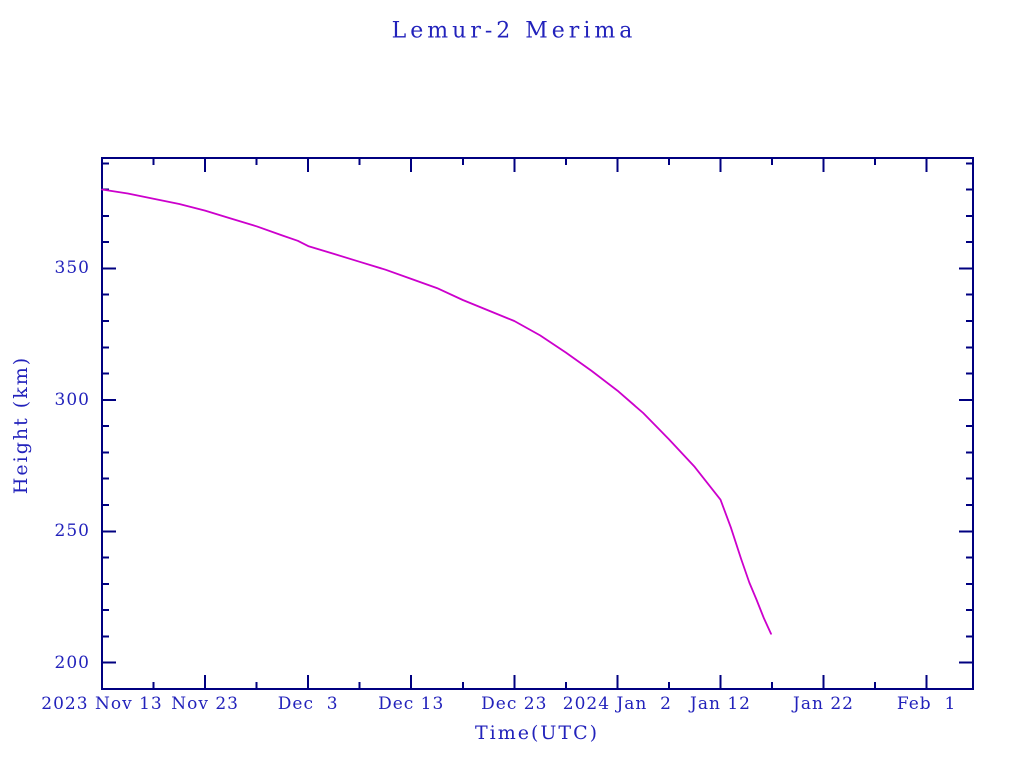 The image size is (1024, 768). What do you see at coordinates (514, 704) in the screenshot?
I see `x-tick-label: Dec 23` at bounding box center [514, 704].